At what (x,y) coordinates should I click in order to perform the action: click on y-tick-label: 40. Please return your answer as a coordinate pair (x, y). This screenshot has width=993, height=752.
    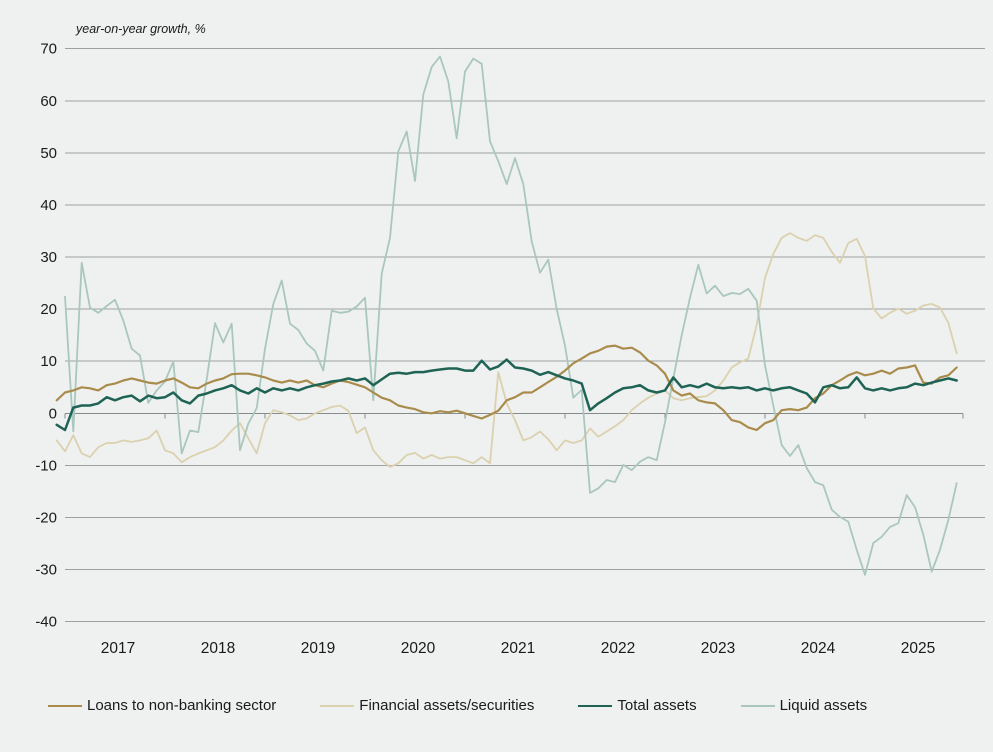
    Looking at the image, I should click on (48, 205).